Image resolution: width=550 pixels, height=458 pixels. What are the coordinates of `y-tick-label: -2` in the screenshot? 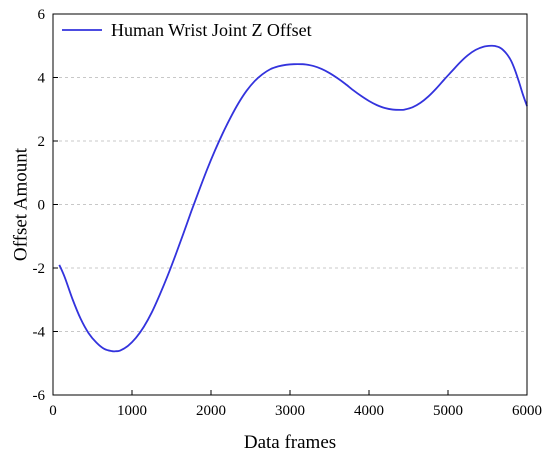 It's located at (39, 269).